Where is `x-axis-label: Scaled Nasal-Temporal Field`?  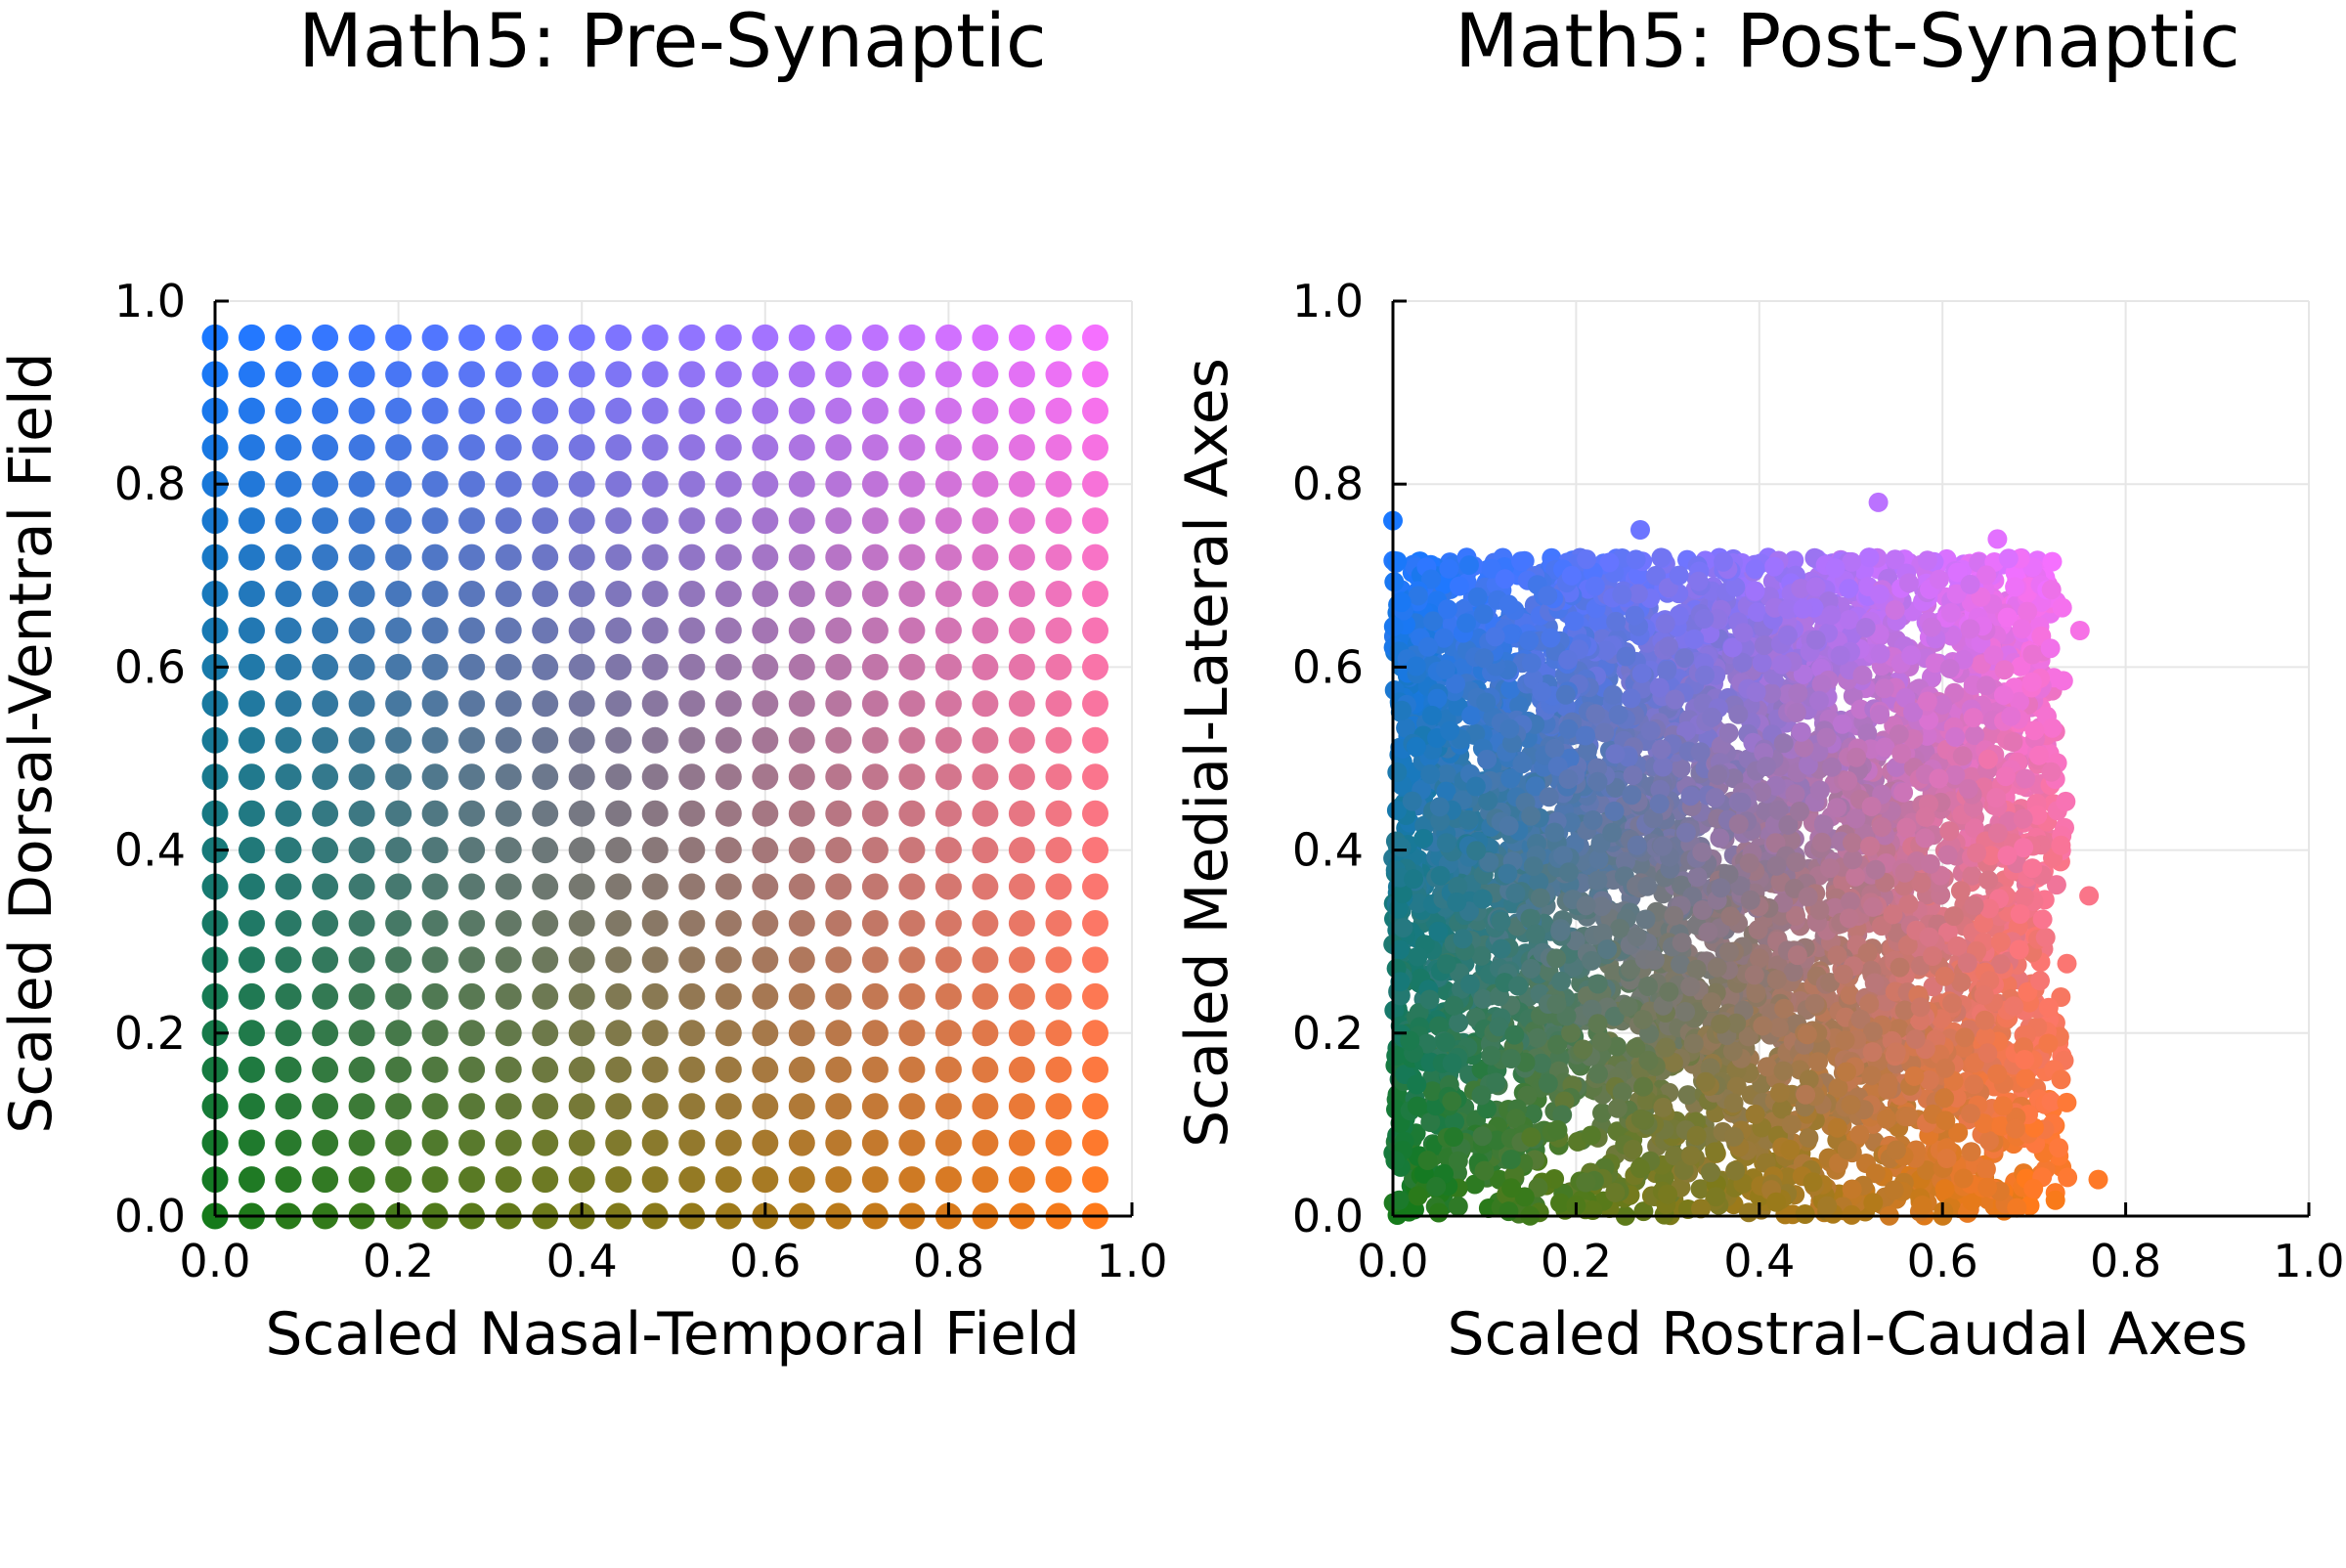
x-axis-label: Scaled Nasal-Temporal Field is located at coordinates (672, 1334).